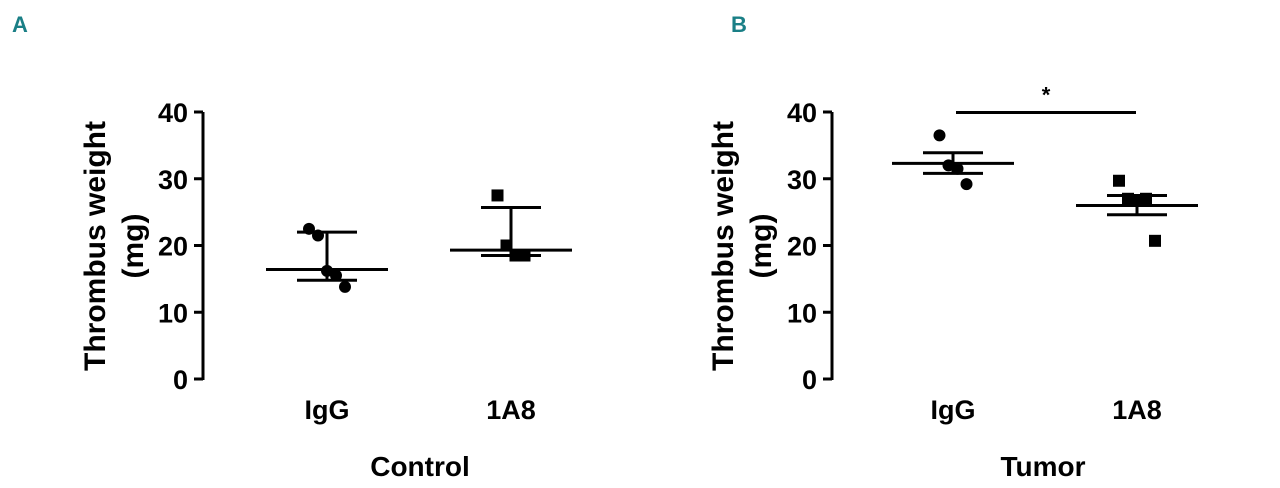 The width and height of the screenshot is (1280, 488). What do you see at coordinates (739, 24) in the screenshot?
I see `panel-label: B` at bounding box center [739, 24].